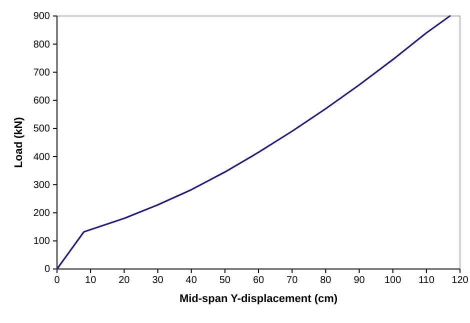  Describe the element at coordinates (192, 280) in the screenshot. I see `x-tick-label: 40` at that location.